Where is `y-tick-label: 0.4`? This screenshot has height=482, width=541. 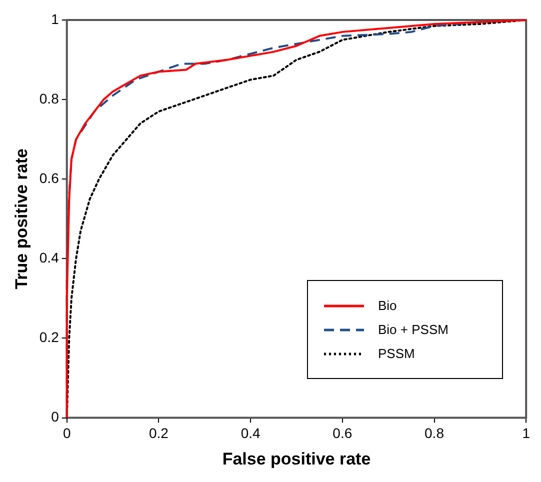 y-tick-label: 0.4 is located at coordinates (49, 258).